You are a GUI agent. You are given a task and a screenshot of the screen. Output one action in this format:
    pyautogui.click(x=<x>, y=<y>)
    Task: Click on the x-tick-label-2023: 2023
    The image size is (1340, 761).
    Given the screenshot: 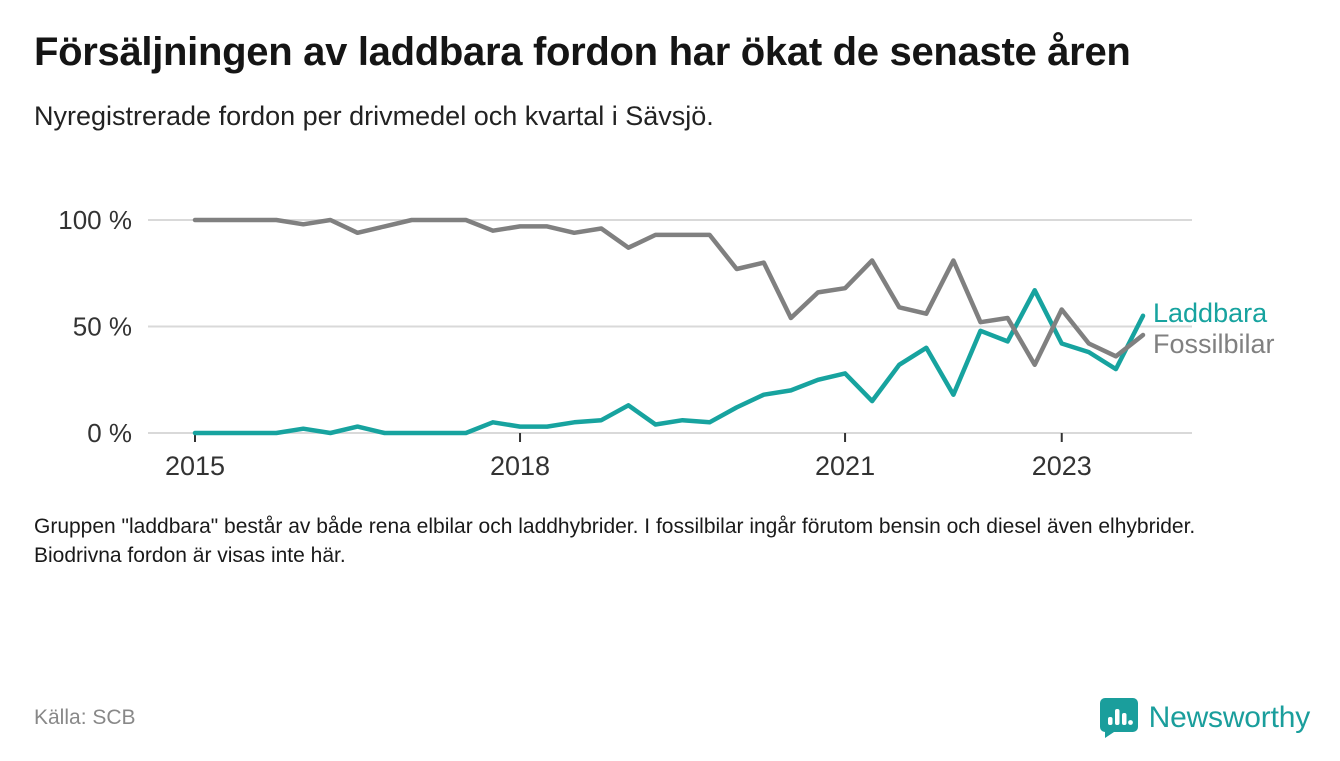 What is the action you would take?
    pyautogui.click(x=1062, y=466)
    